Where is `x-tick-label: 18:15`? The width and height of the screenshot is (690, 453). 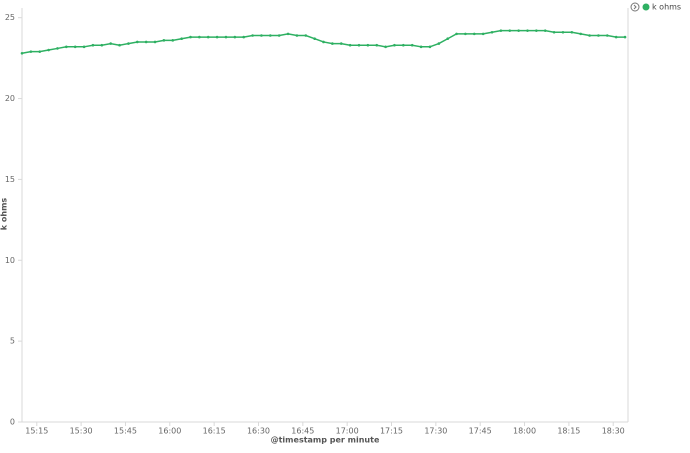 x-tick-label: 18:15 is located at coordinates (568, 431).